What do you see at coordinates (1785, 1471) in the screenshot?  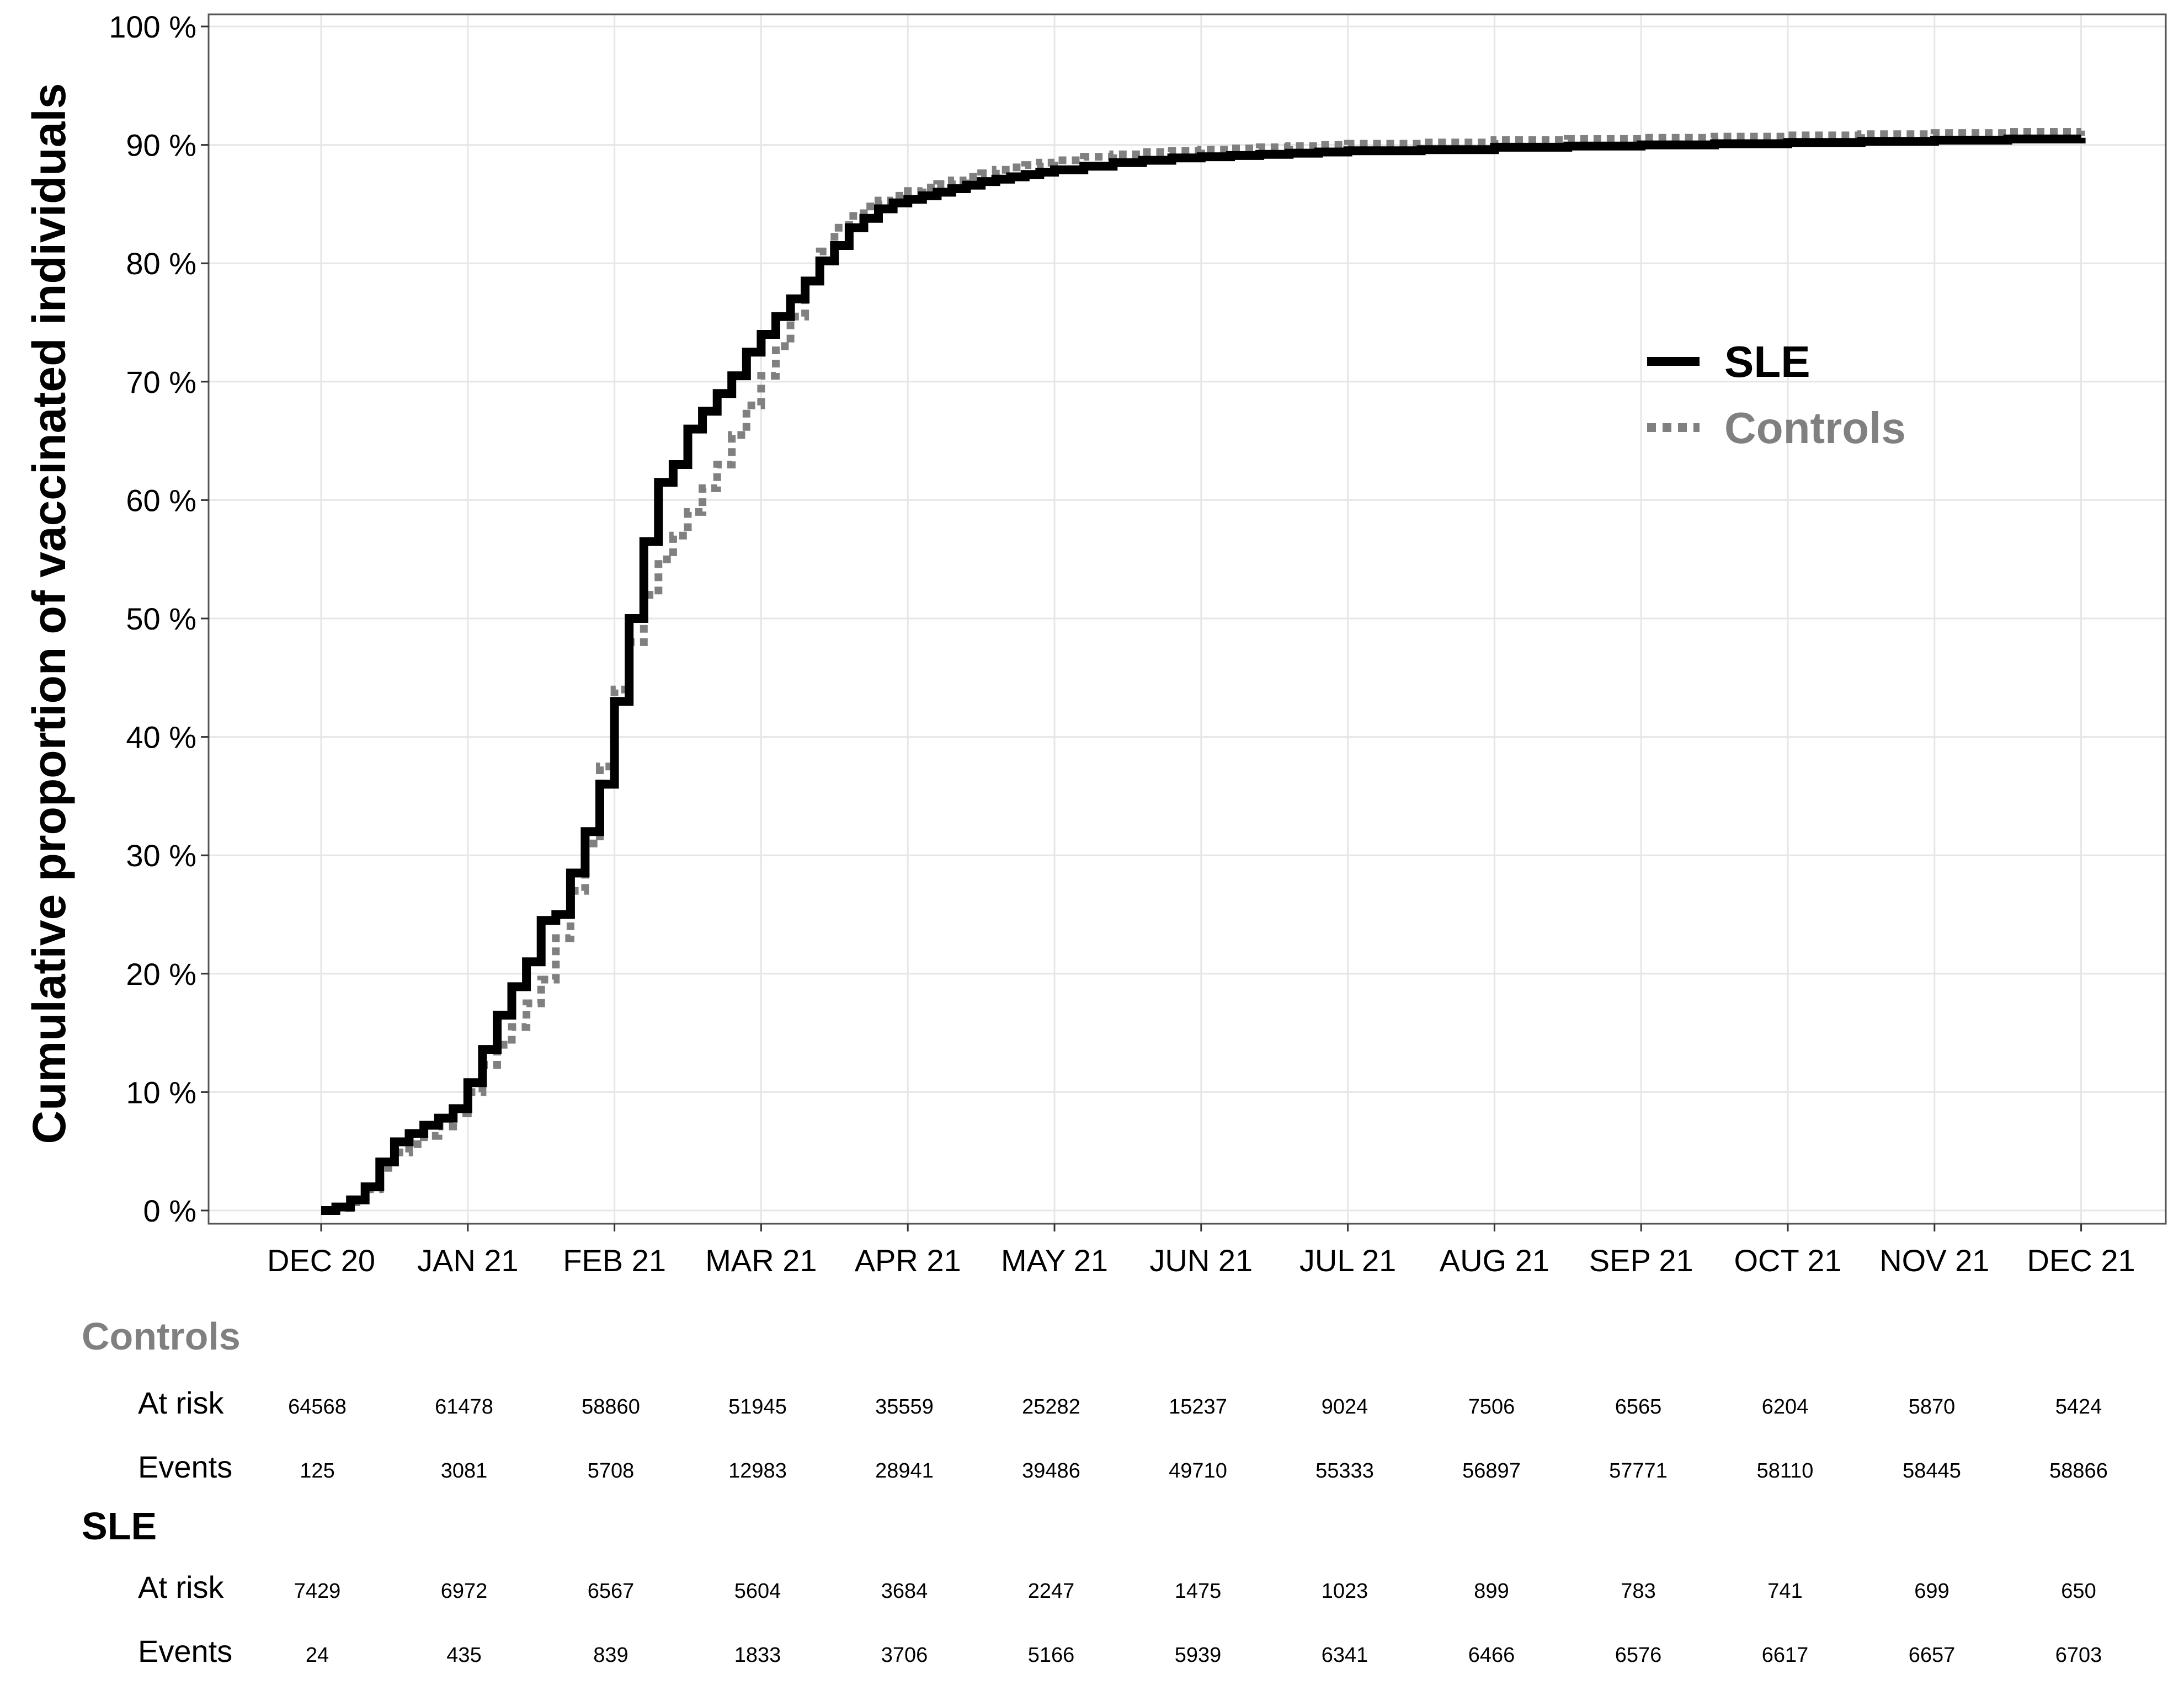 I see `risk-value: 58110` at bounding box center [1785, 1471].